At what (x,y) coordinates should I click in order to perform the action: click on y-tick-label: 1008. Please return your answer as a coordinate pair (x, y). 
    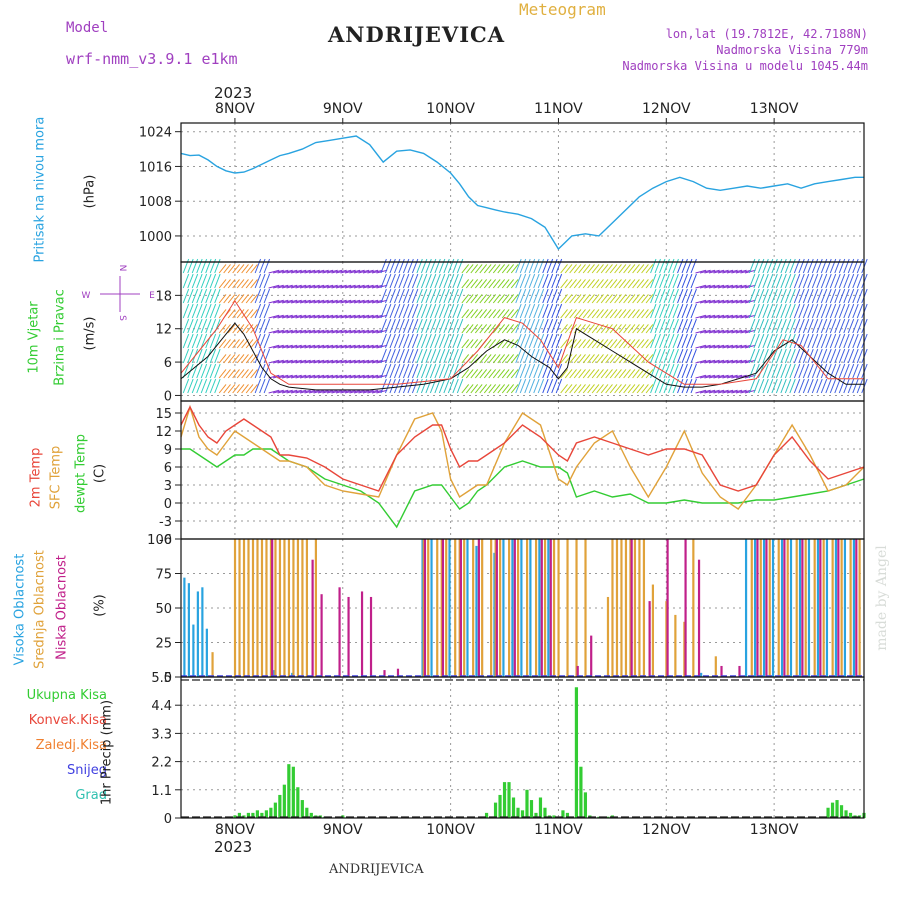
    Looking at the image, I should click on (155, 202).